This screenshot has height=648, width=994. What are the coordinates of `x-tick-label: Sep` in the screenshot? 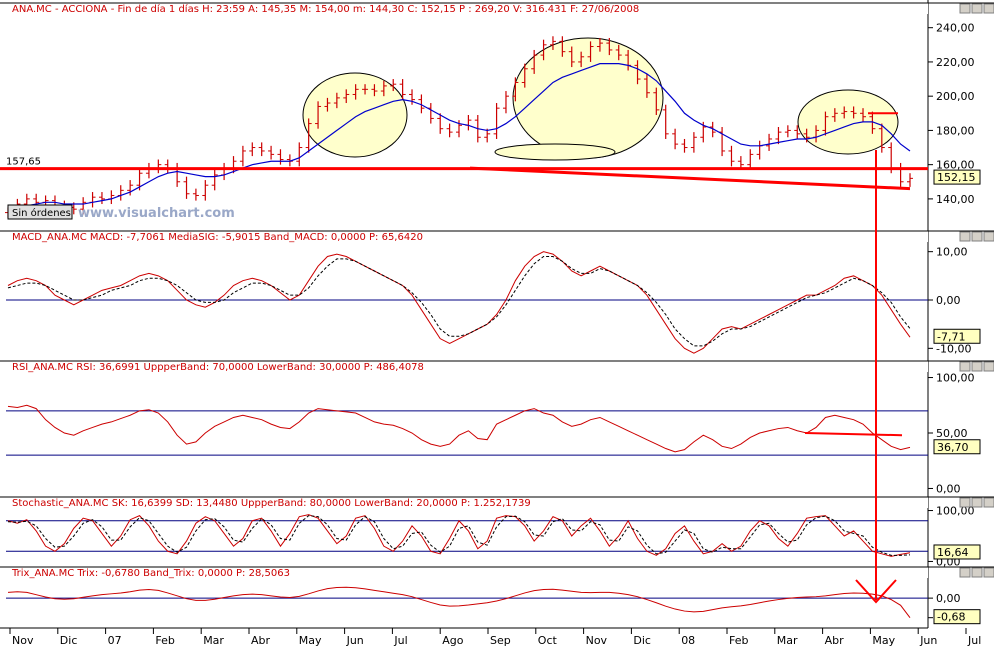 It's located at (500, 640).